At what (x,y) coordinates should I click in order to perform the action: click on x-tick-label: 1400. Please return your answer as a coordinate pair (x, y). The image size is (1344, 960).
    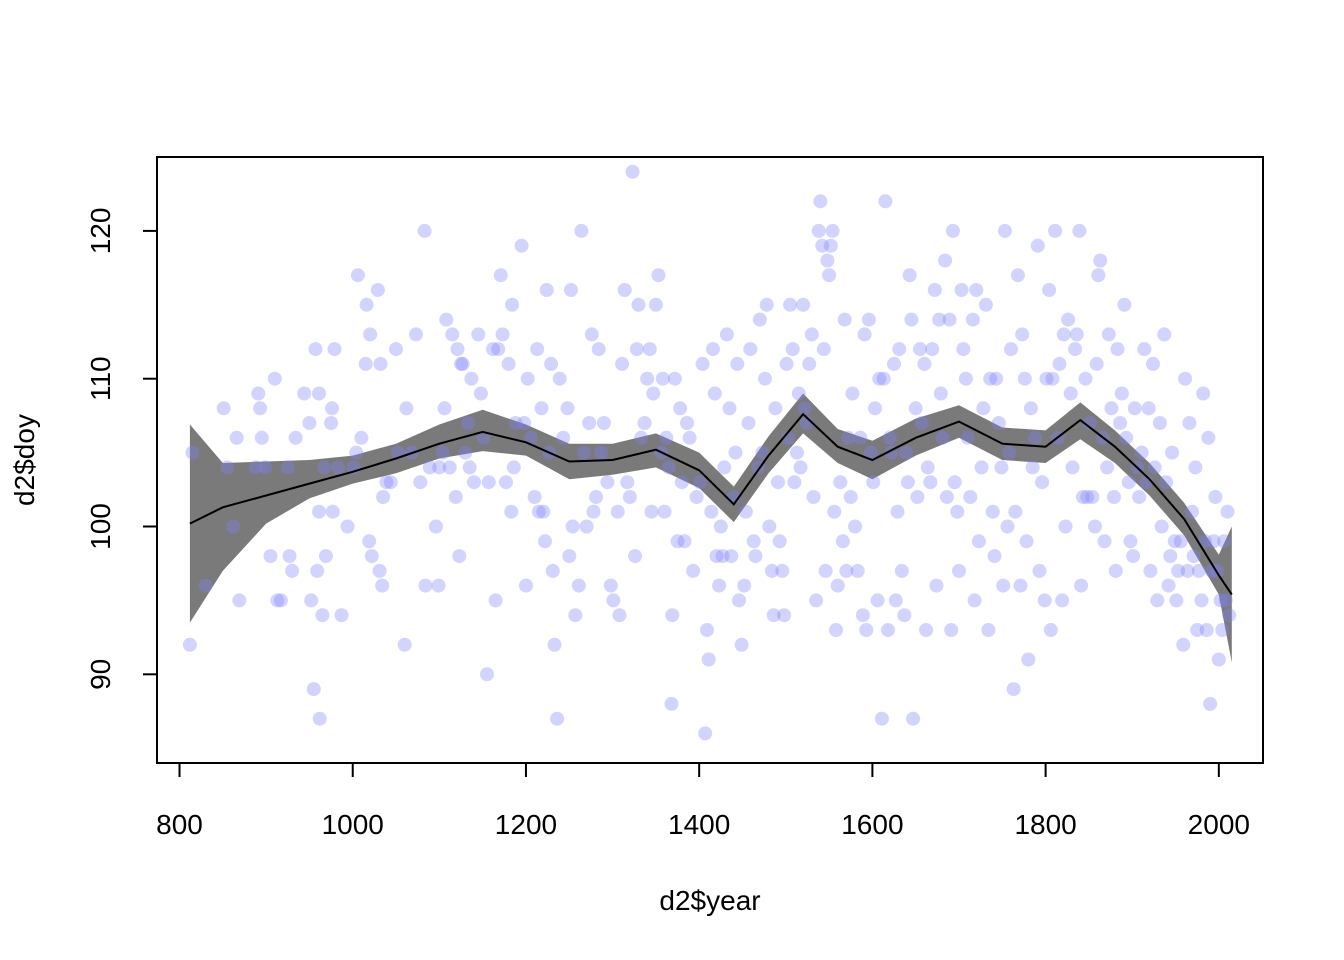
    Looking at the image, I should click on (699, 824).